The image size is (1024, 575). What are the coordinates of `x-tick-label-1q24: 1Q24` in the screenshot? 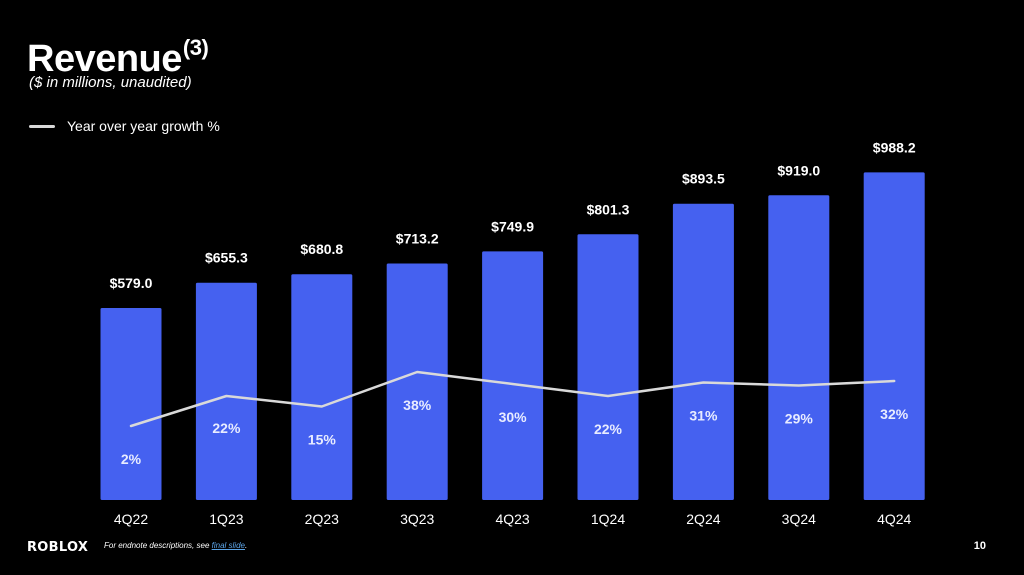 It's located at (608, 519).